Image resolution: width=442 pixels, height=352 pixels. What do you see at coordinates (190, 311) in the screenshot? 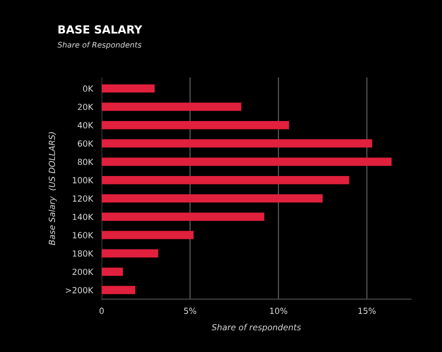
I see `x-tick-label: 5%` at bounding box center [190, 311].